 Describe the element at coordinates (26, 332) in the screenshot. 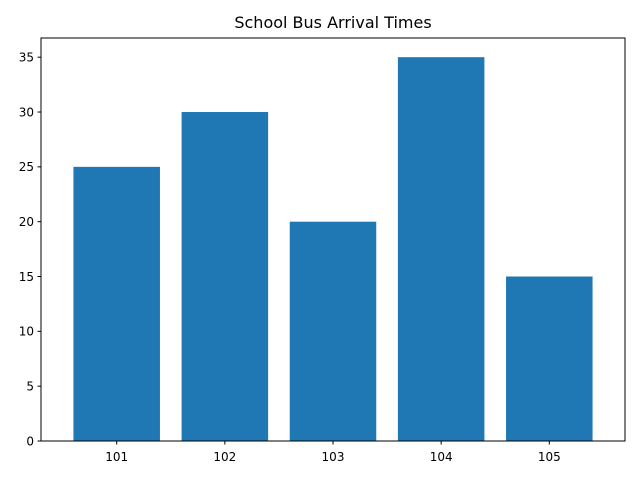

I see `y-tick-label: 10` at that location.